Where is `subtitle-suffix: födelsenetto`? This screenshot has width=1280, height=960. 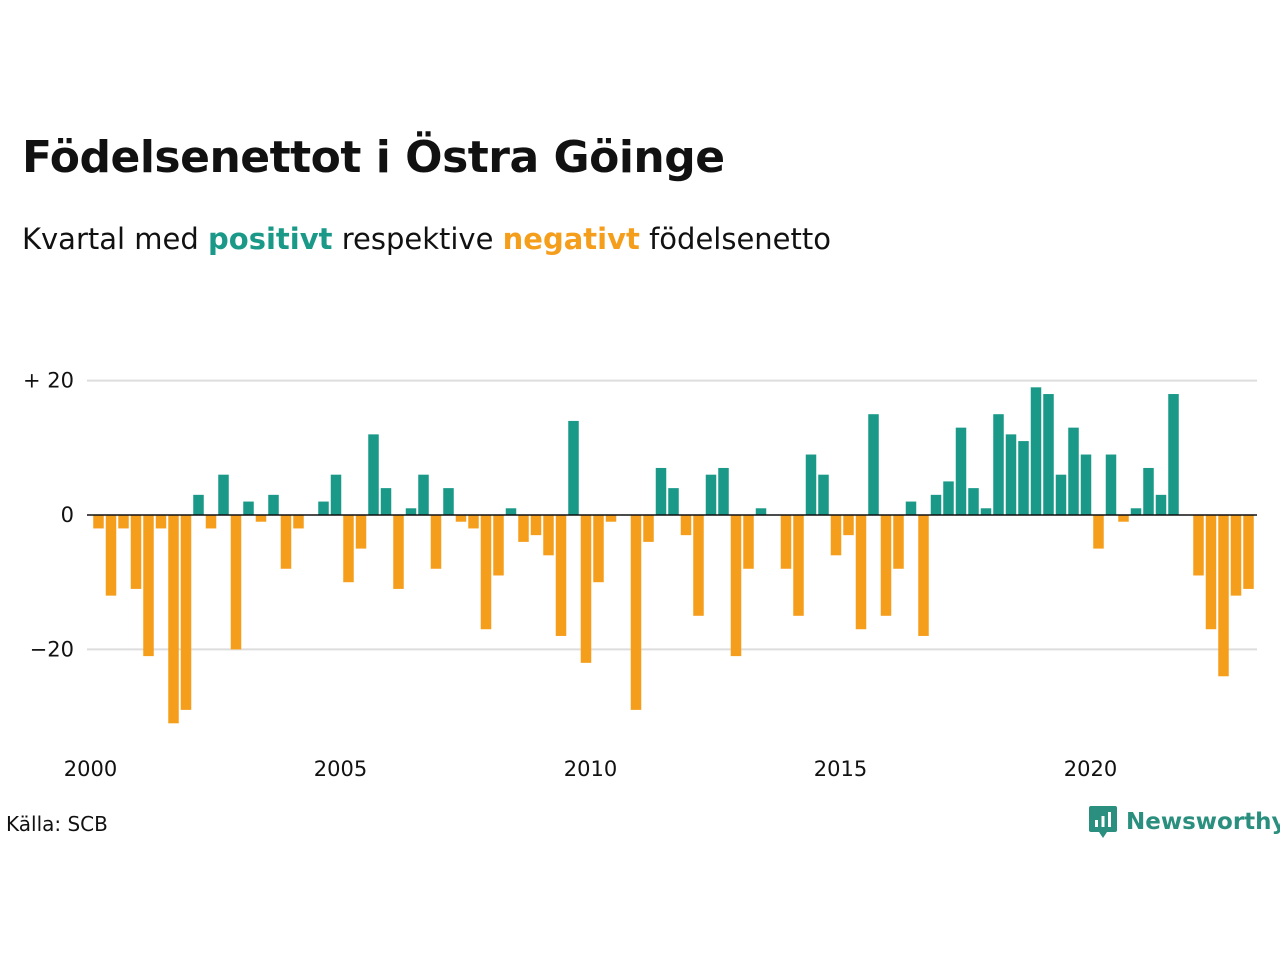 subtitle-suffix: födelsenetto is located at coordinates (740, 239).